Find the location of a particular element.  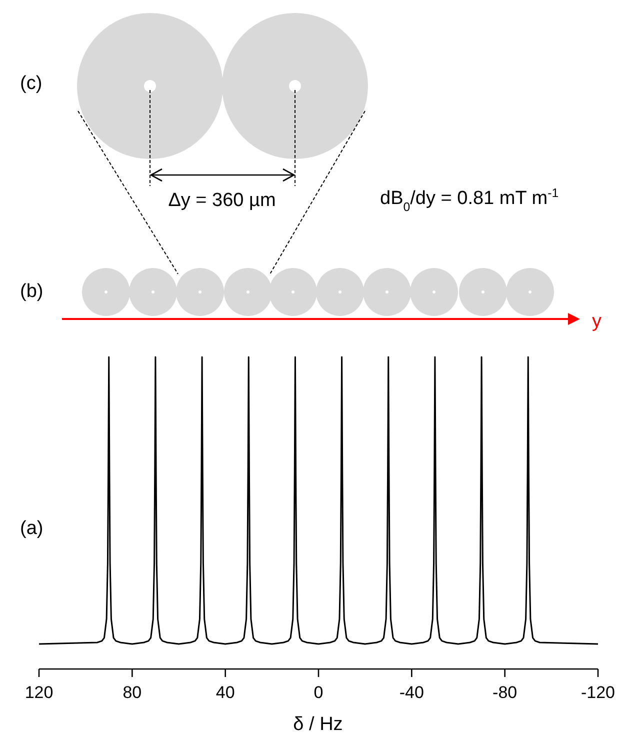

x-tick-label: 120 is located at coordinates (39, 692).